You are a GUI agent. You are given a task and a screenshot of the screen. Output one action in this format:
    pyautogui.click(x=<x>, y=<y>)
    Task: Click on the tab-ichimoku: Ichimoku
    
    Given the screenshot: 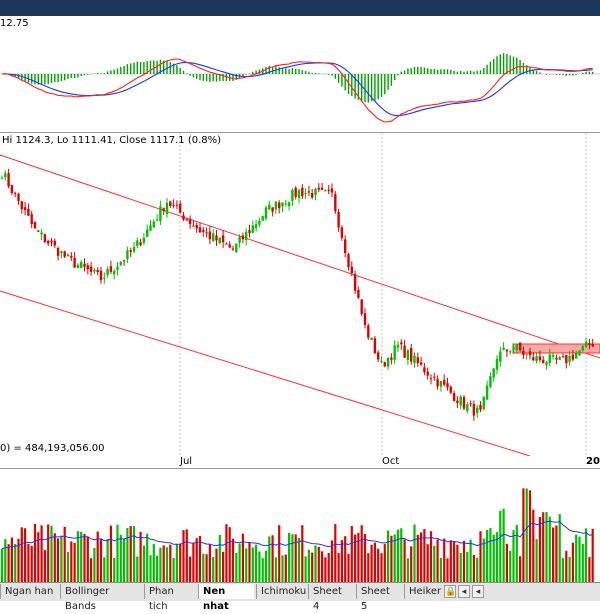 What is the action you would take?
    pyautogui.click(x=281, y=591)
    